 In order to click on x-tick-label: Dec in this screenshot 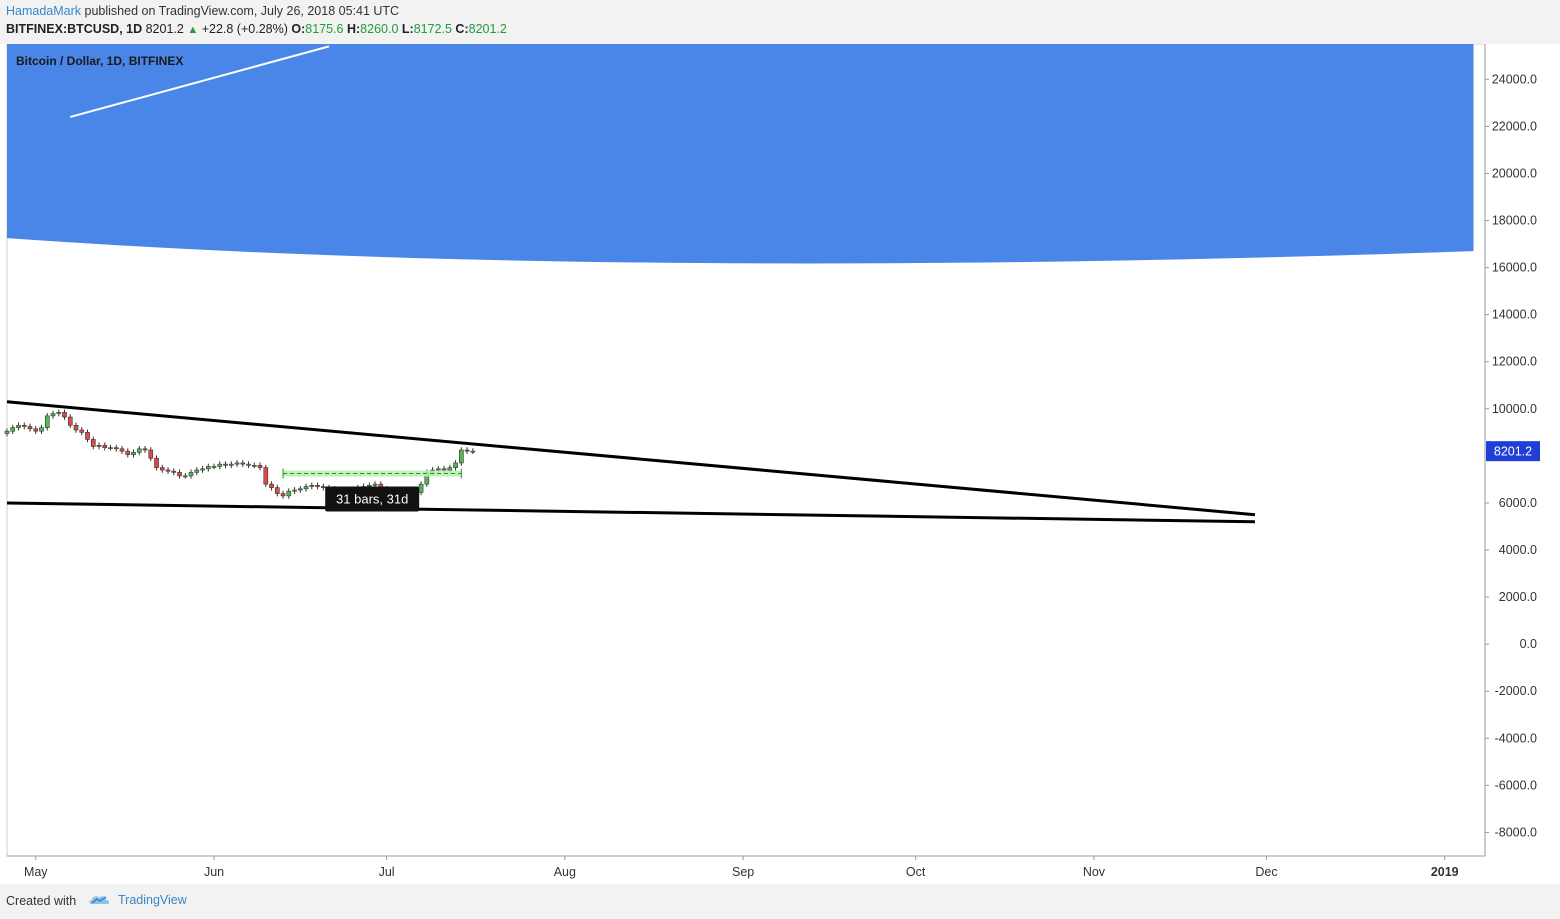, I will do `click(1266, 872)`.